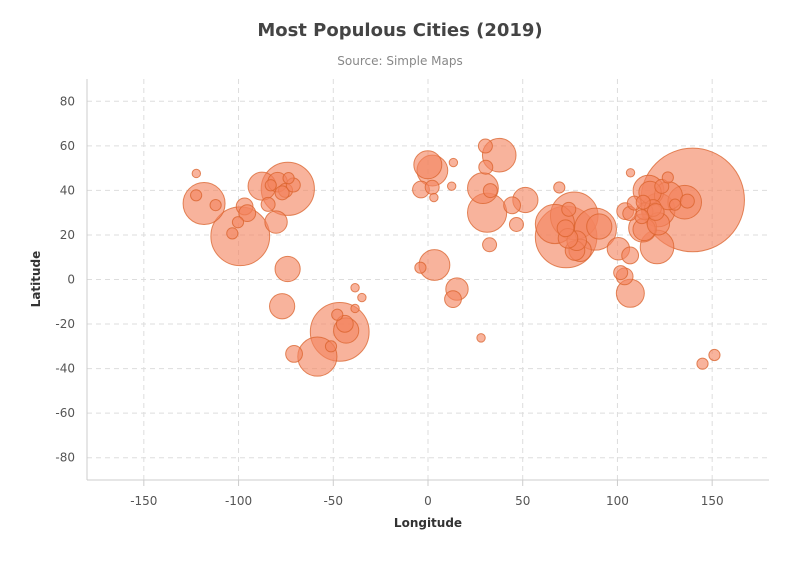 The height and width of the screenshot is (570, 800). Describe the element at coordinates (67, 190) in the screenshot. I see `y-tick-label: 40` at that location.